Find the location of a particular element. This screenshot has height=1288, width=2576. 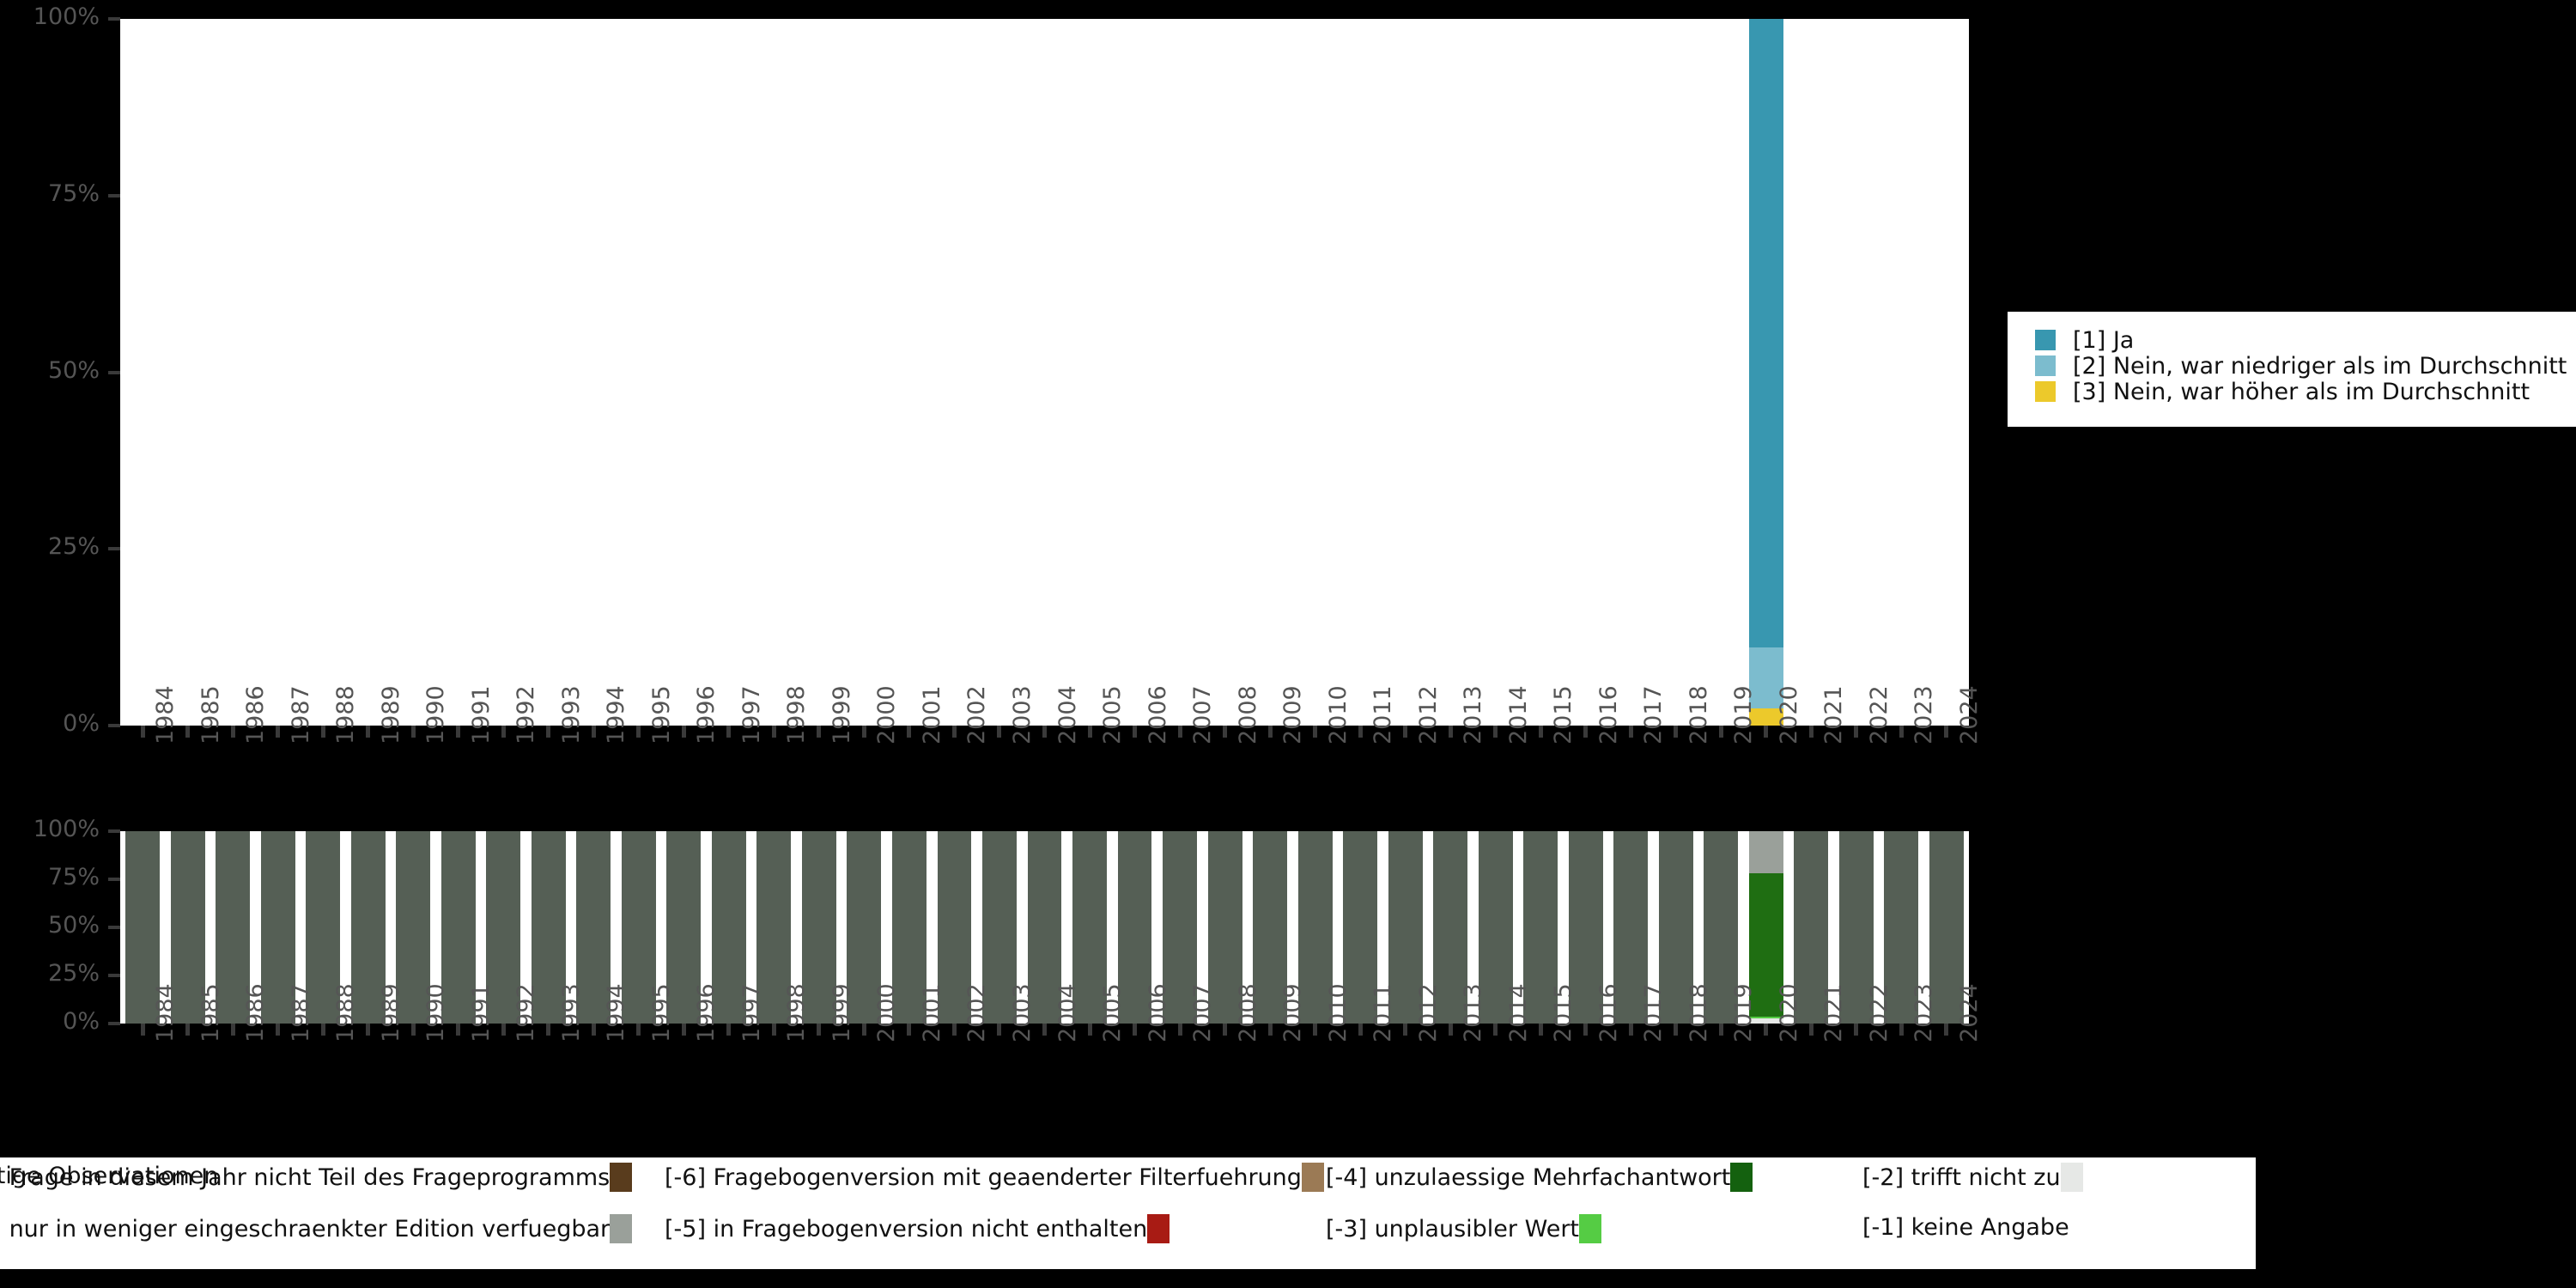

bar-2000 is located at coordinates (865, 928).